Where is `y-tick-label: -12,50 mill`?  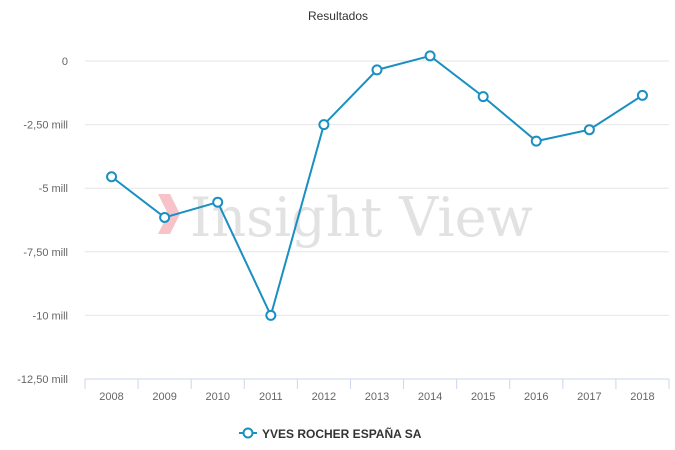
y-tick-label: -12,50 mill is located at coordinates (42, 380).